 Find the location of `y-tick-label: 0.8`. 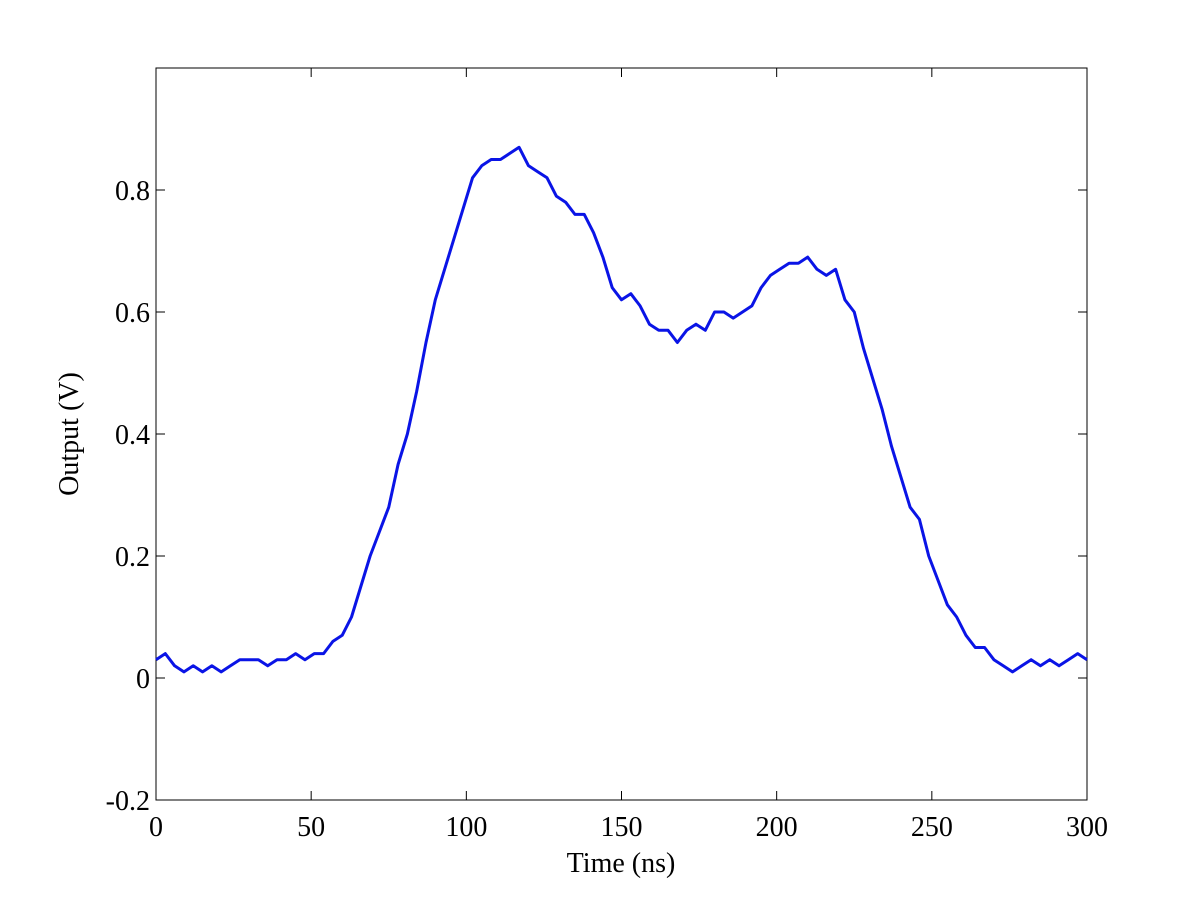

y-tick-label: 0.8 is located at coordinates (132, 191).